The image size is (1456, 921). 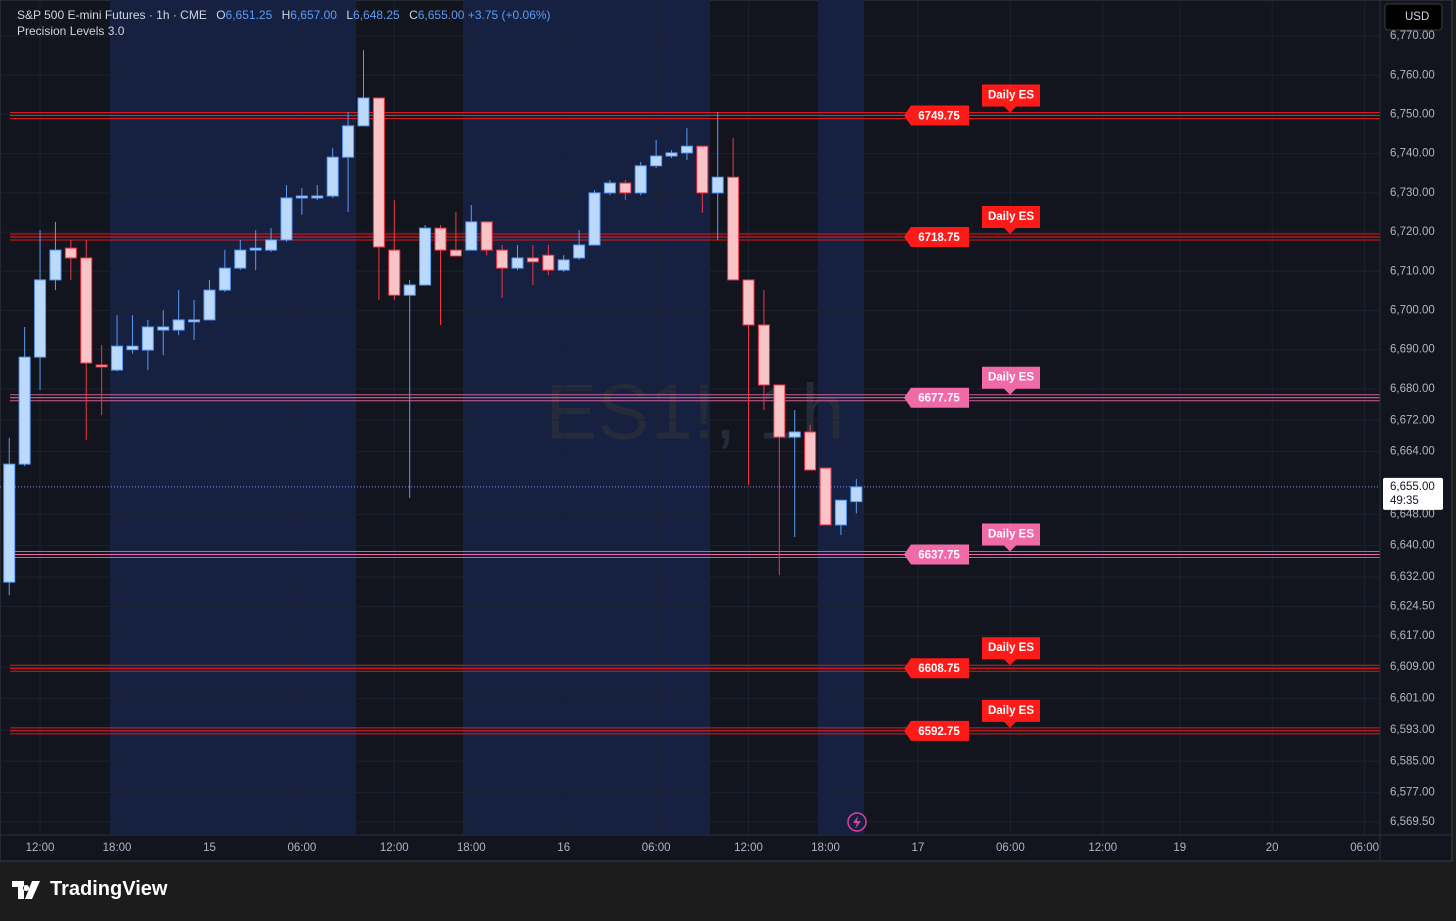 I want to click on level-label: 6592.75, so click(x=939, y=732).